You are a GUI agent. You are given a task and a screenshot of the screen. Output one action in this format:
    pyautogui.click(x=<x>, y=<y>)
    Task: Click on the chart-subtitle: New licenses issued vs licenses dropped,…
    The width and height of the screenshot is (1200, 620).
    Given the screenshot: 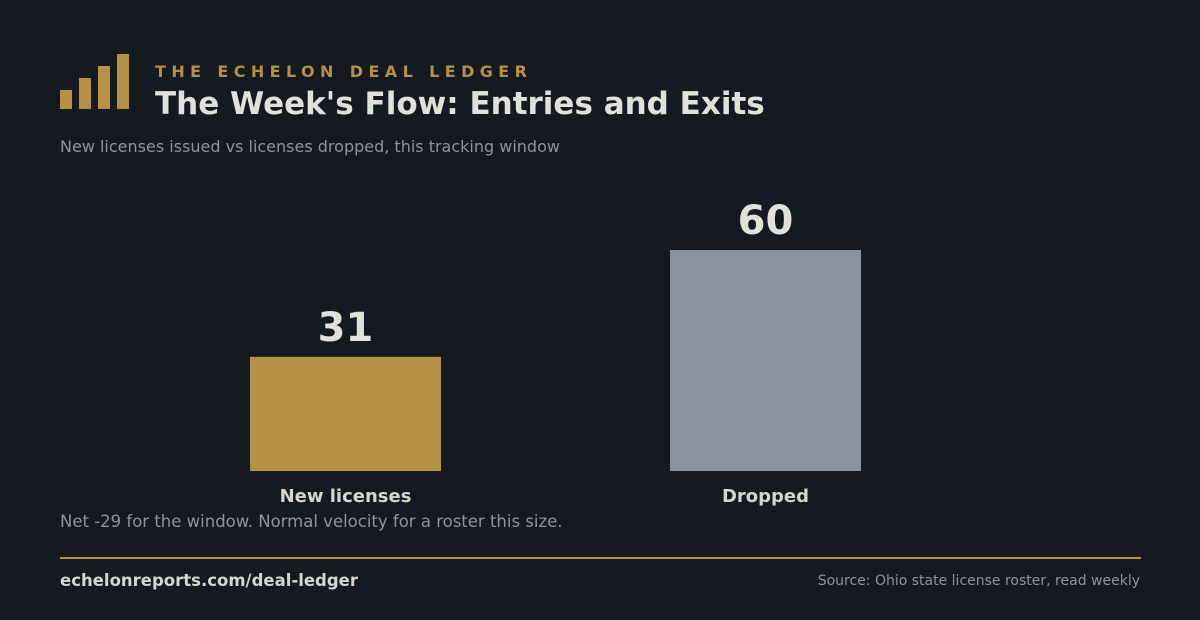 What is the action you would take?
    pyautogui.click(x=310, y=146)
    